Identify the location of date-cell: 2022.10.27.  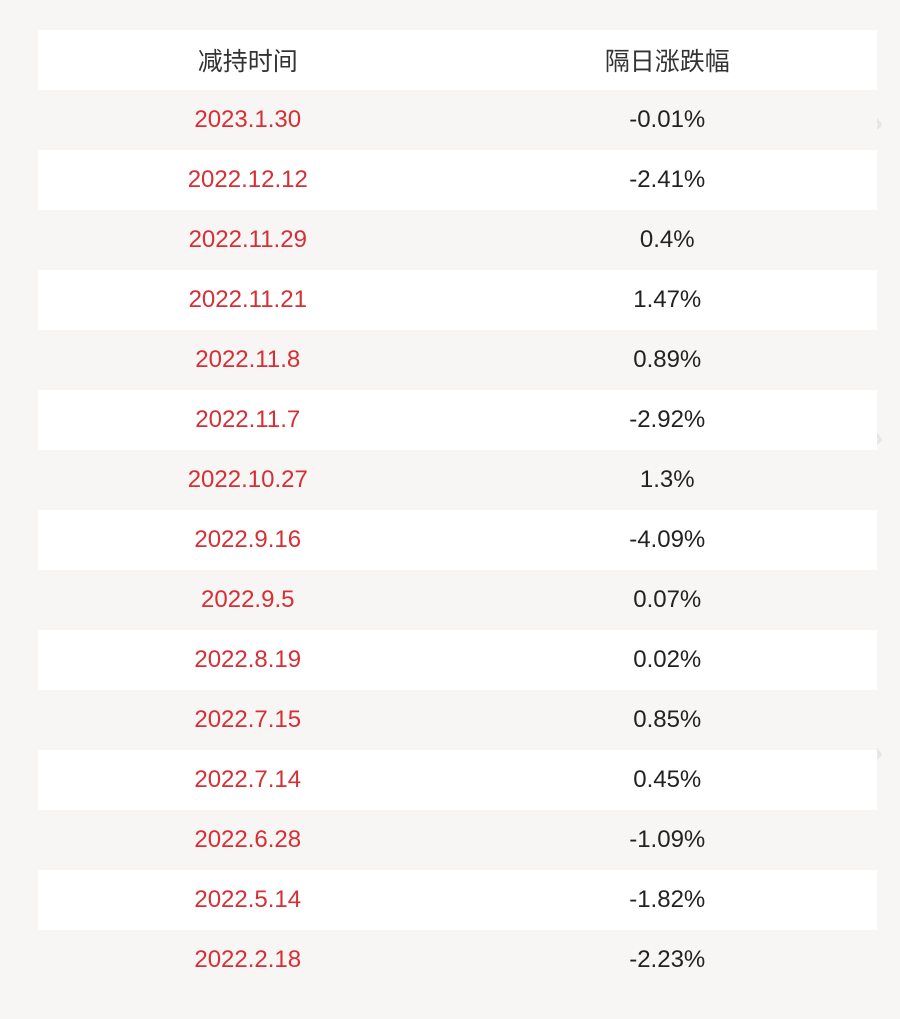
(247, 479).